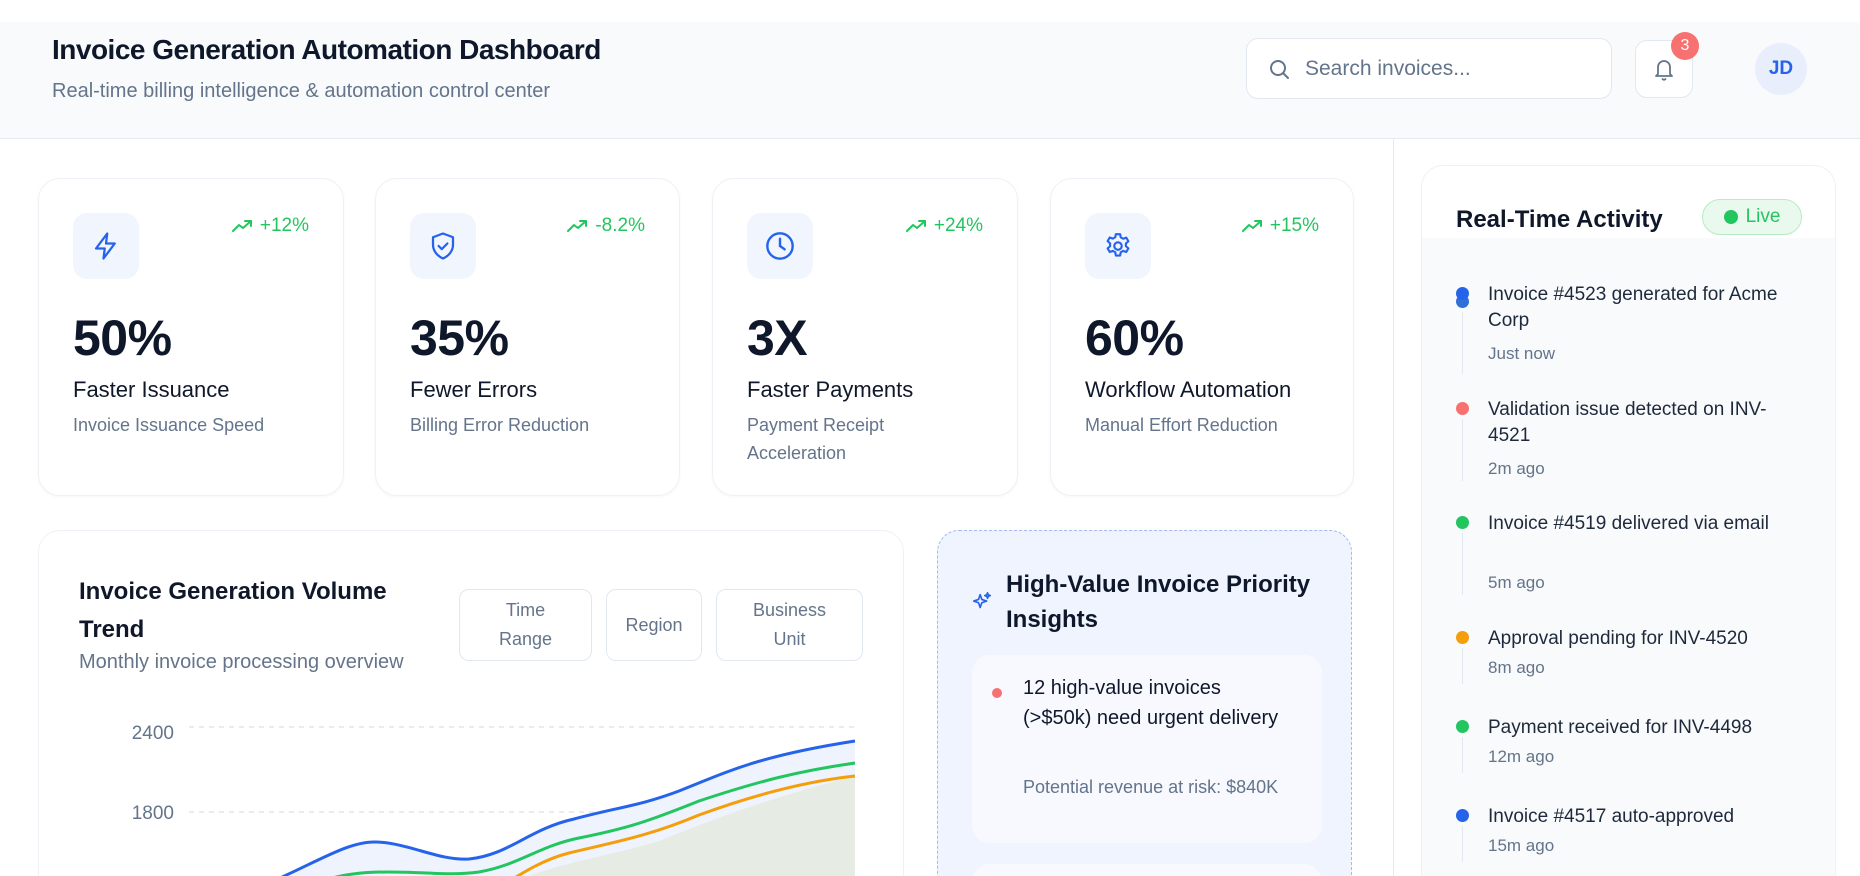 This screenshot has height=876, width=1860. I want to click on notifications-button, so click(1664, 69).